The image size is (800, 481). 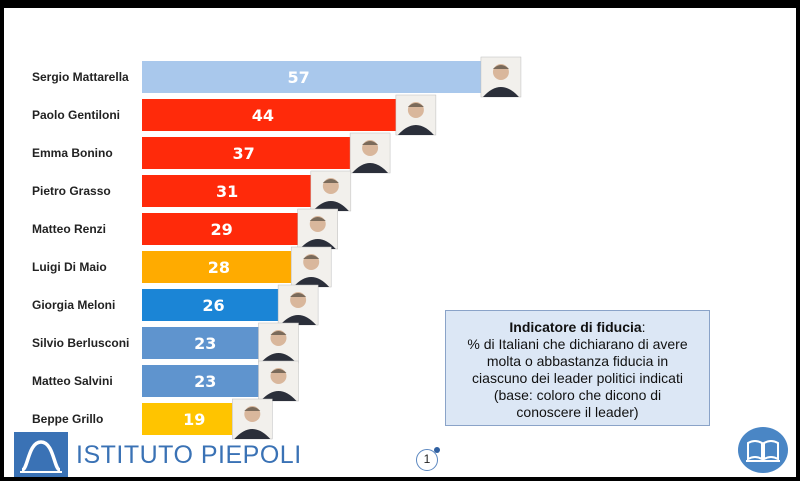 What do you see at coordinates (194, 419) in the screenshot?
I see `value-label: 19` at bounding box center [194, 419].